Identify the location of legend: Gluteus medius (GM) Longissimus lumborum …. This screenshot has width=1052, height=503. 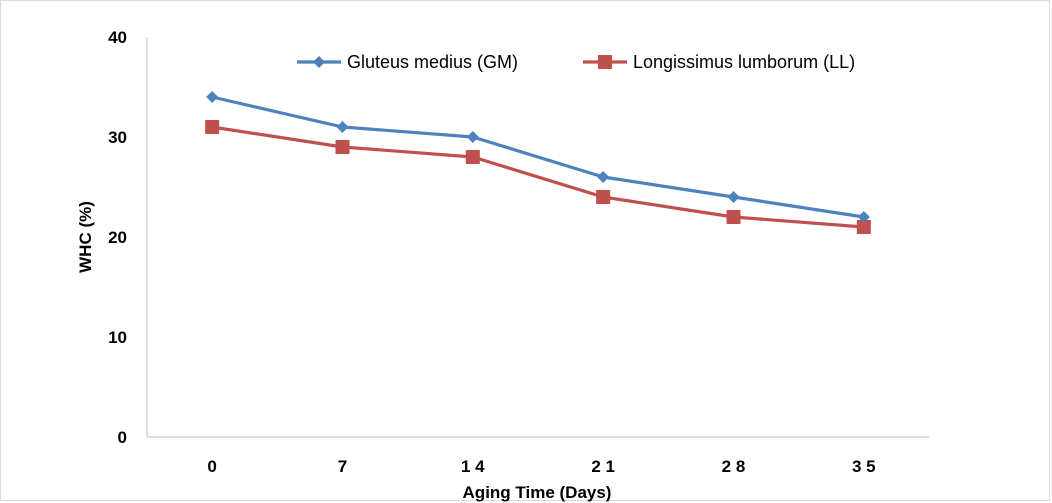
(576, 62).